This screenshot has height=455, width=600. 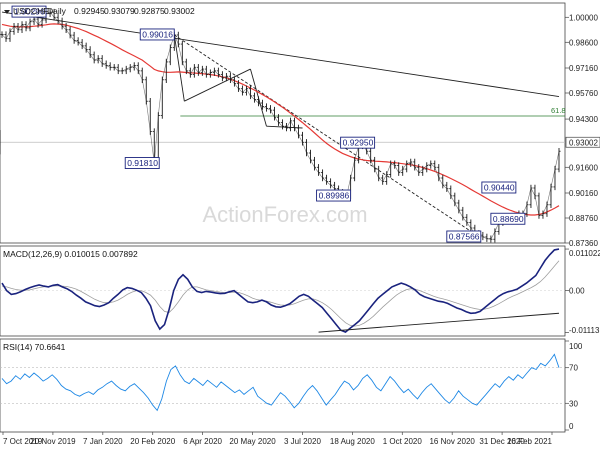 What do you see at coordinates (583, 193) in the screenshot?
I see `price-y-tick-label: 0.90160` at bounding box center [583, 193].